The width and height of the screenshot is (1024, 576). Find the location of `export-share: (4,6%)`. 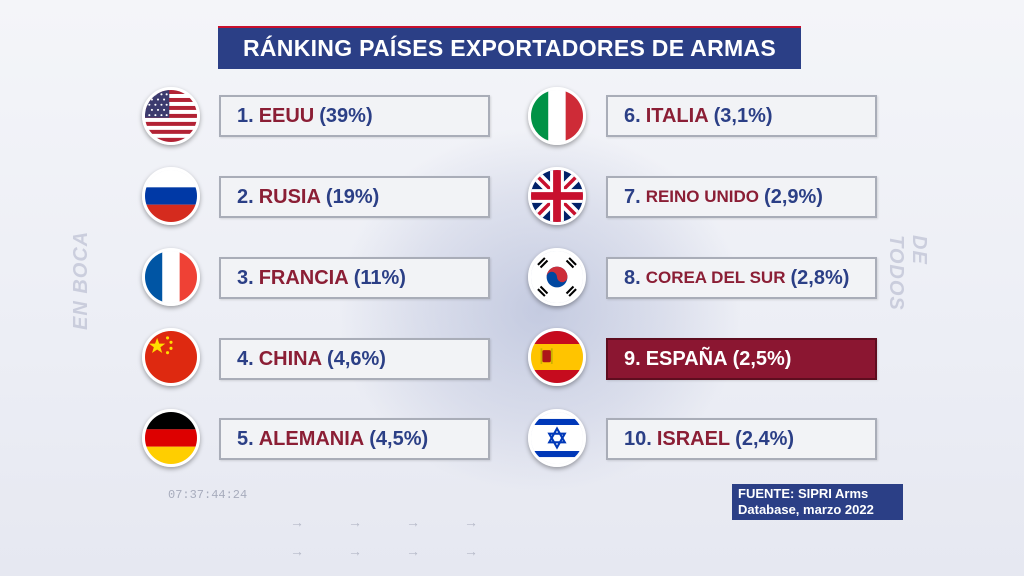

export-share: (4,6%) is located at coordinates (356, 358).